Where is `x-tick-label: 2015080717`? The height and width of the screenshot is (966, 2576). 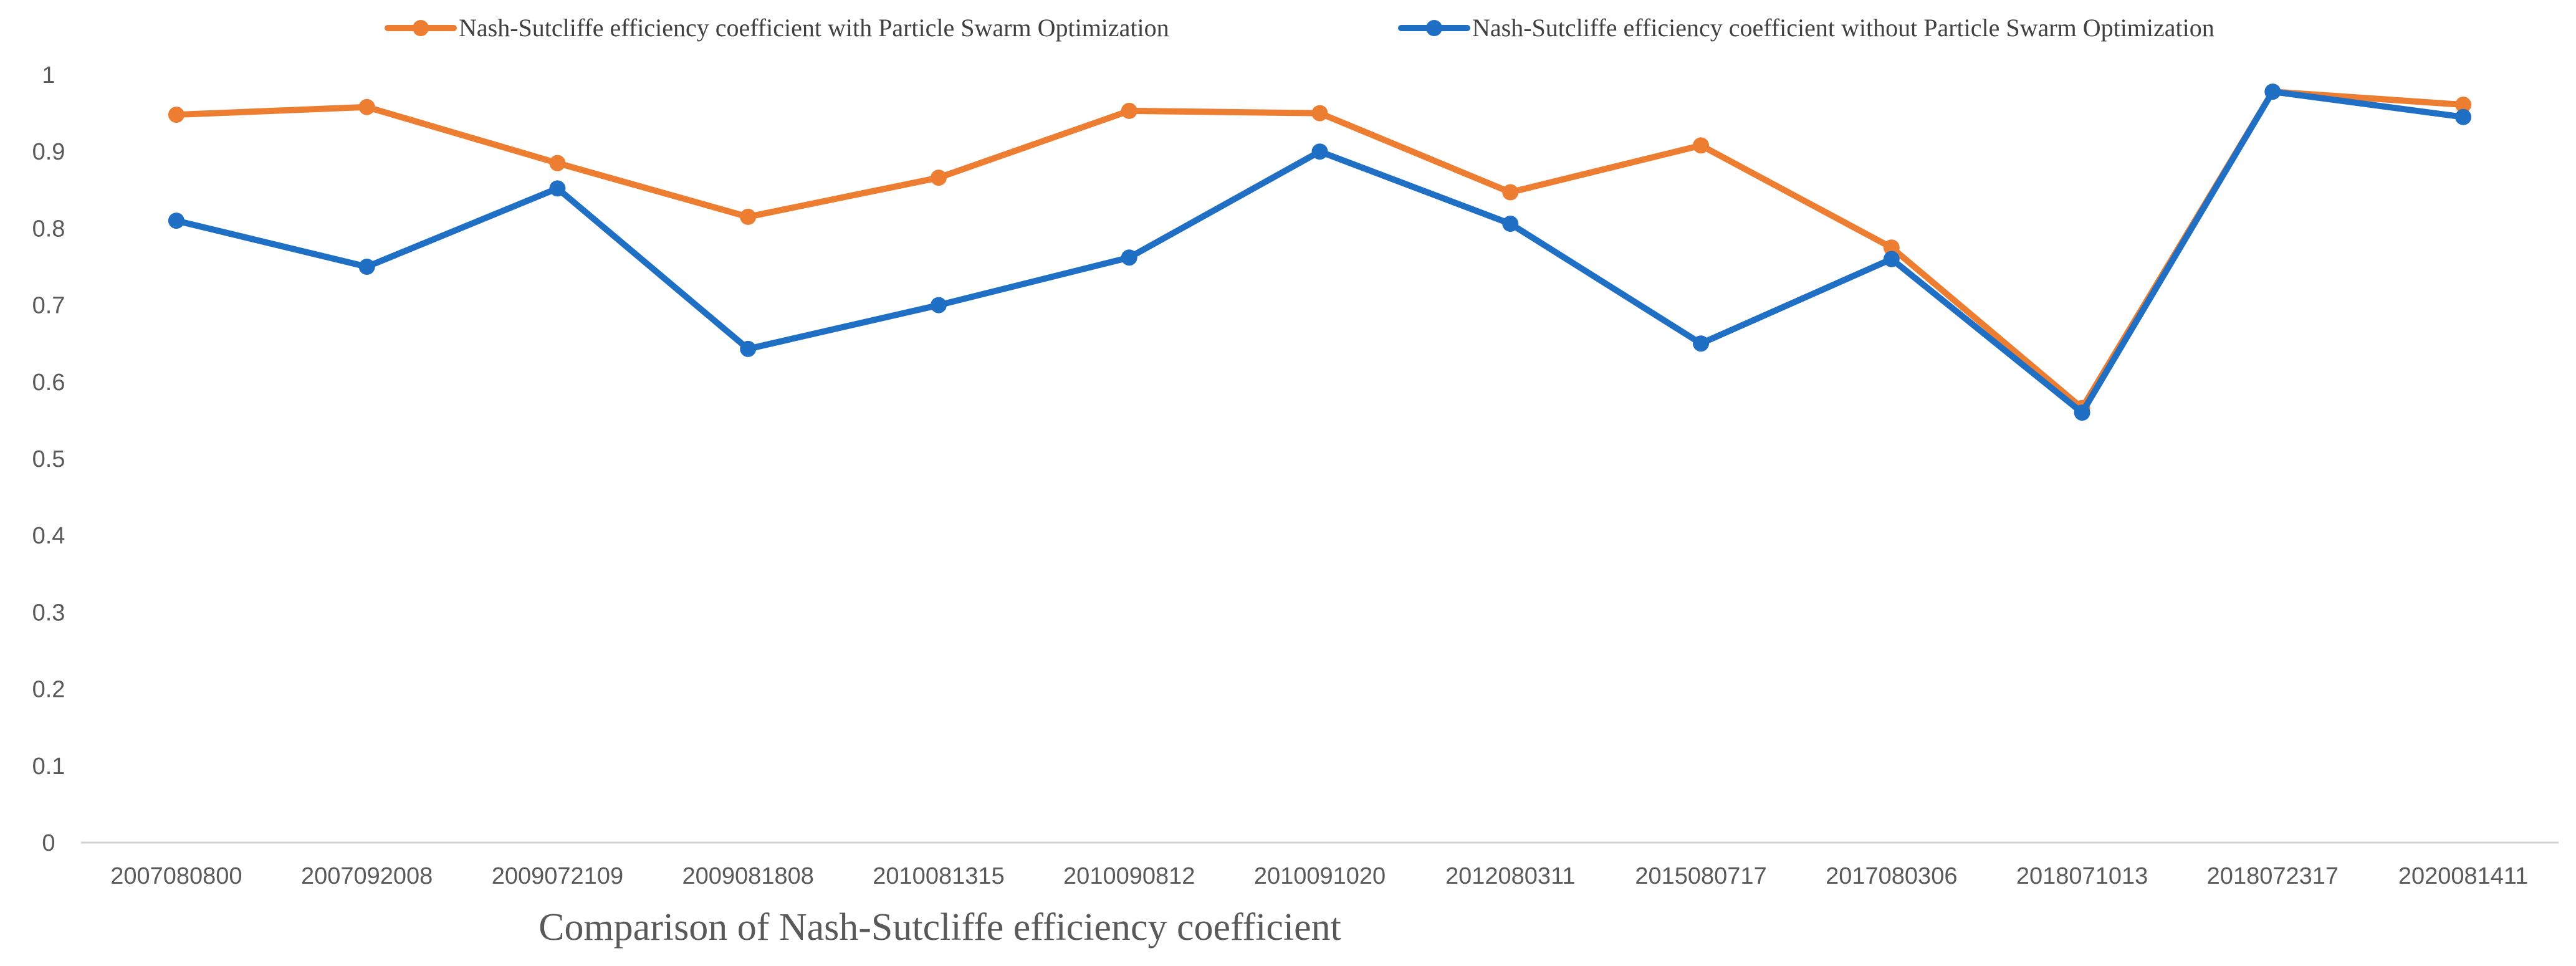 x-tick-label: 2015080717 is located at coordinates (1700, 876).